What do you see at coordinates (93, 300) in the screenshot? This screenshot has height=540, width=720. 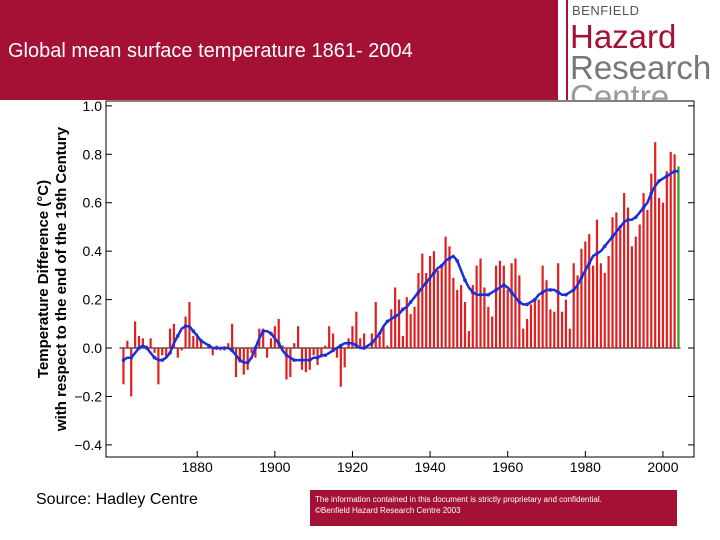 I see `y-tick-label: 0.2` at bounding box center [93, 300].